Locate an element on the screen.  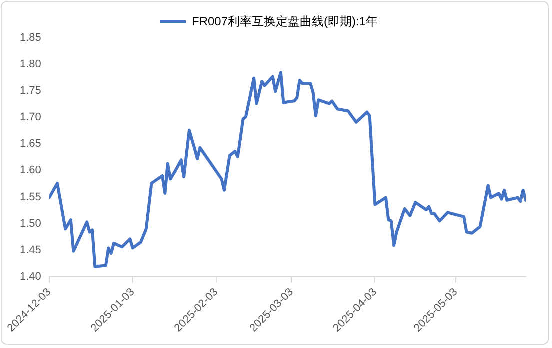
y-tick-label: 1.45 is located at coordinates (31, 250).